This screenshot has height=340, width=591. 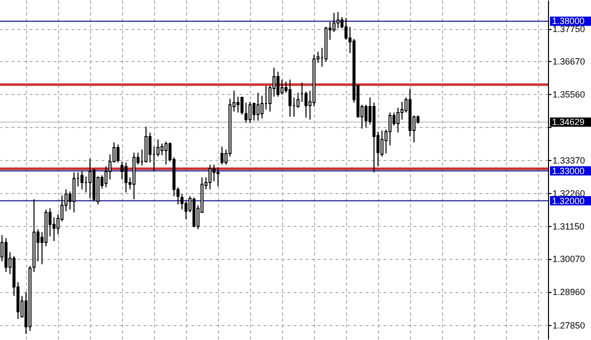 I want to click on ref-line-label: 1.38000, so click(x=568, y=21).